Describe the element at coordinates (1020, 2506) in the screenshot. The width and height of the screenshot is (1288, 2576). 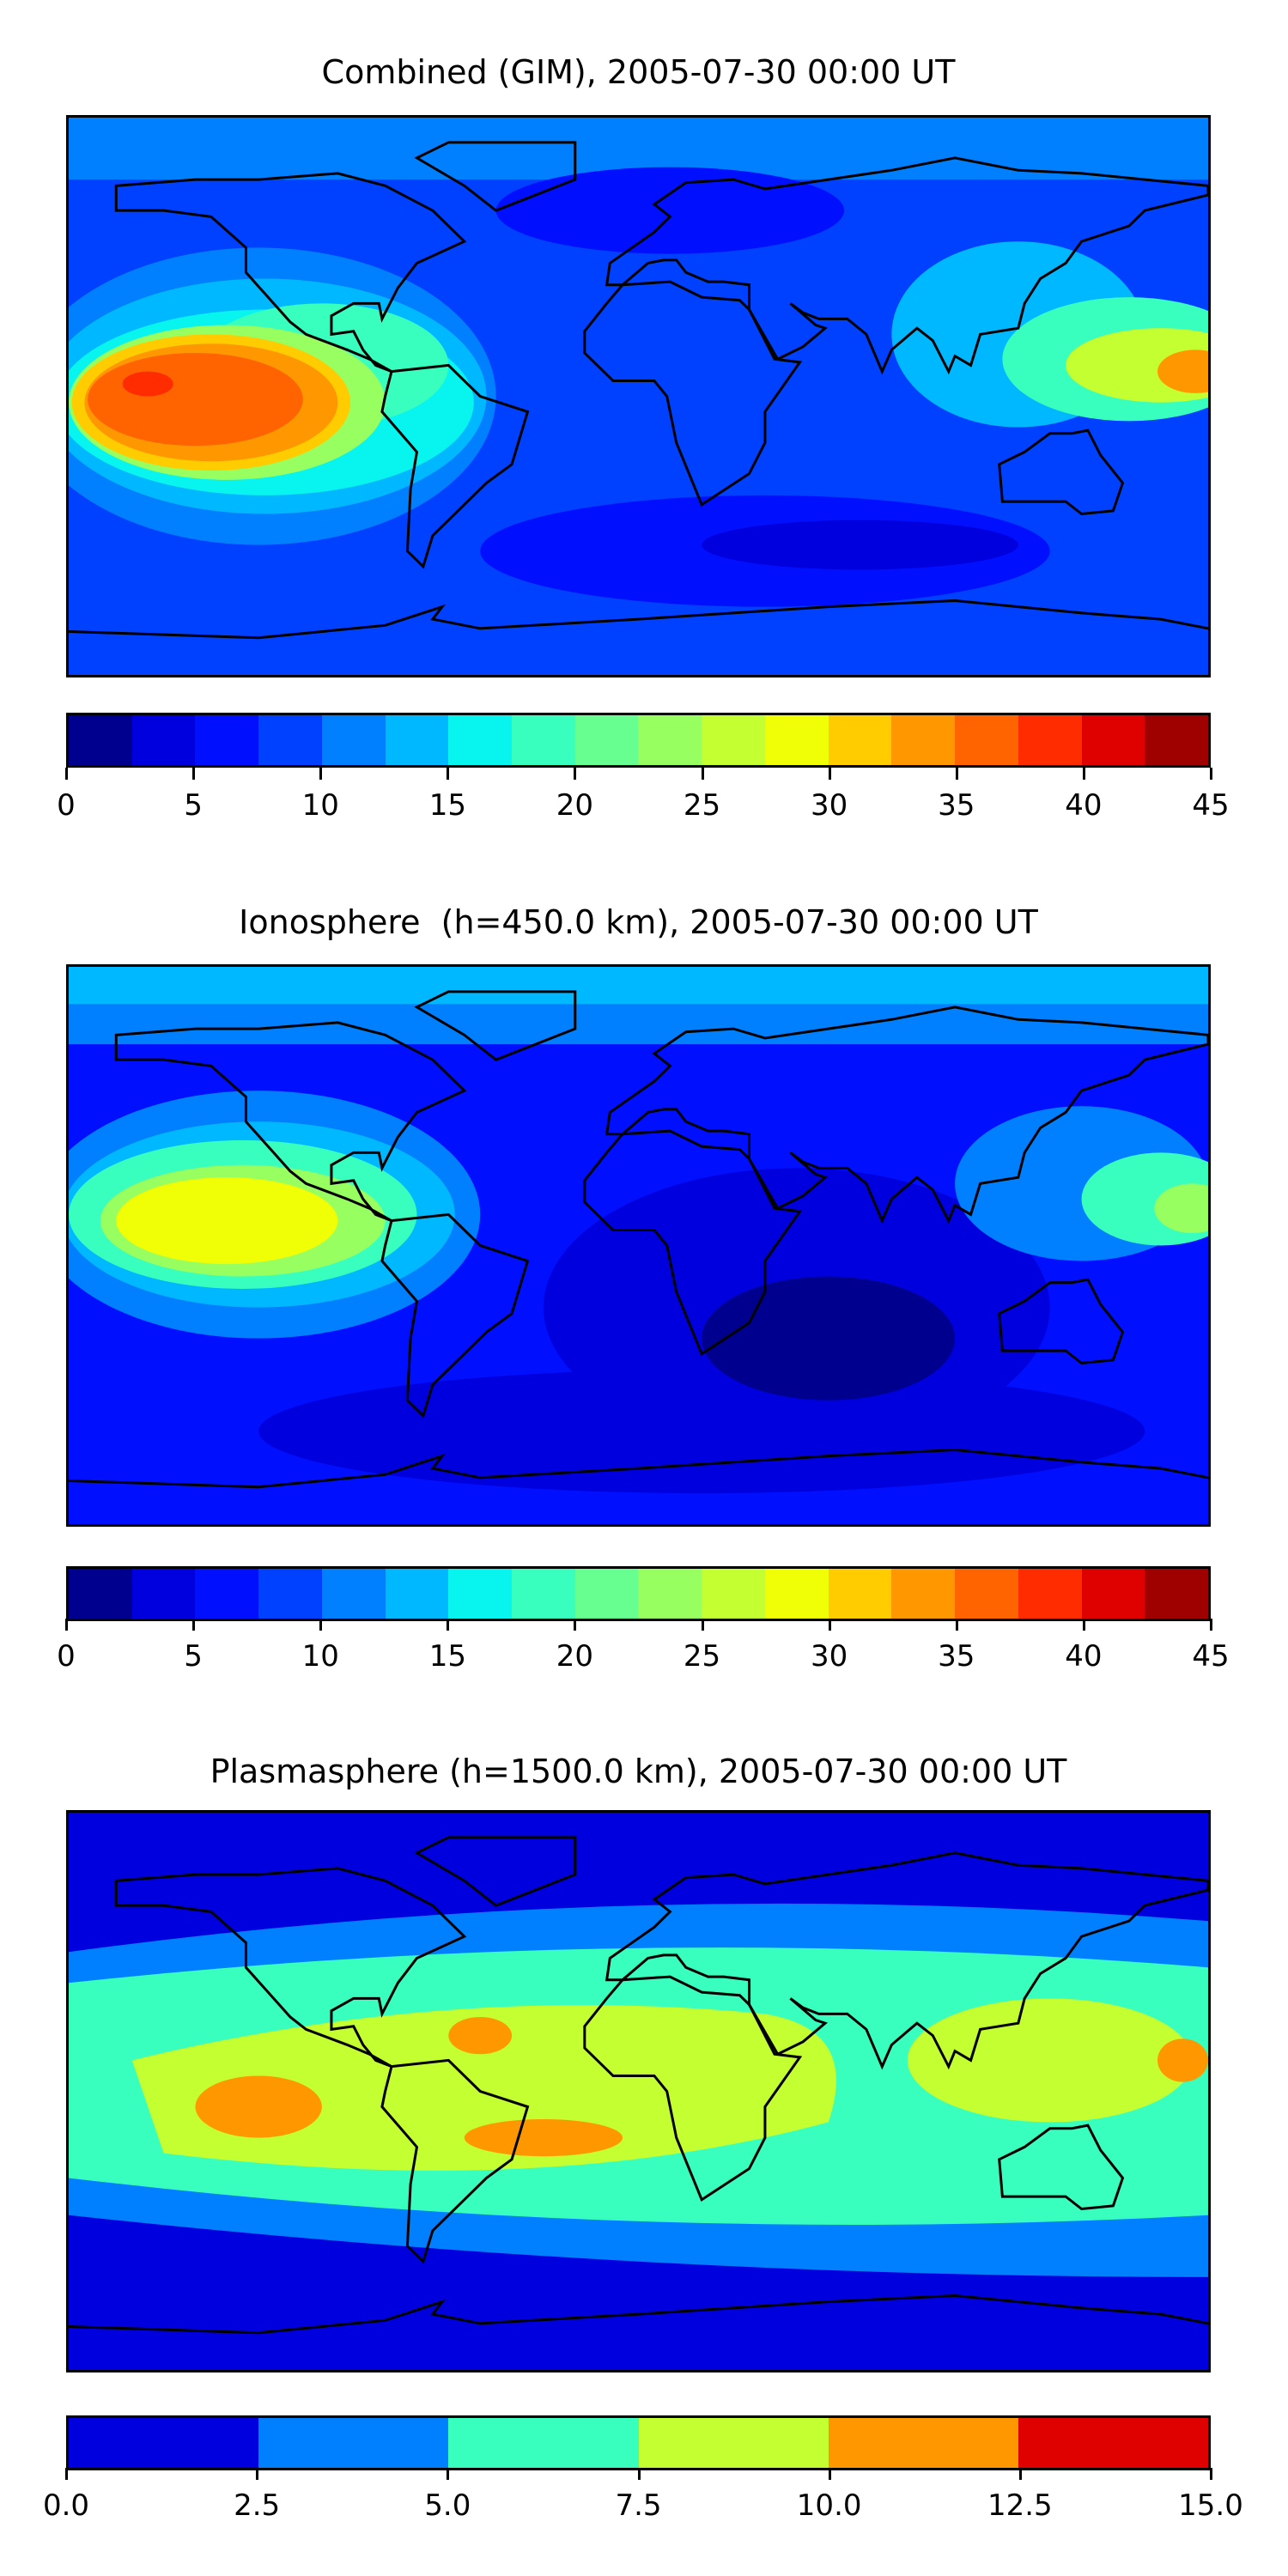
I see `colorbar-tick-label: 12.5` at that location.